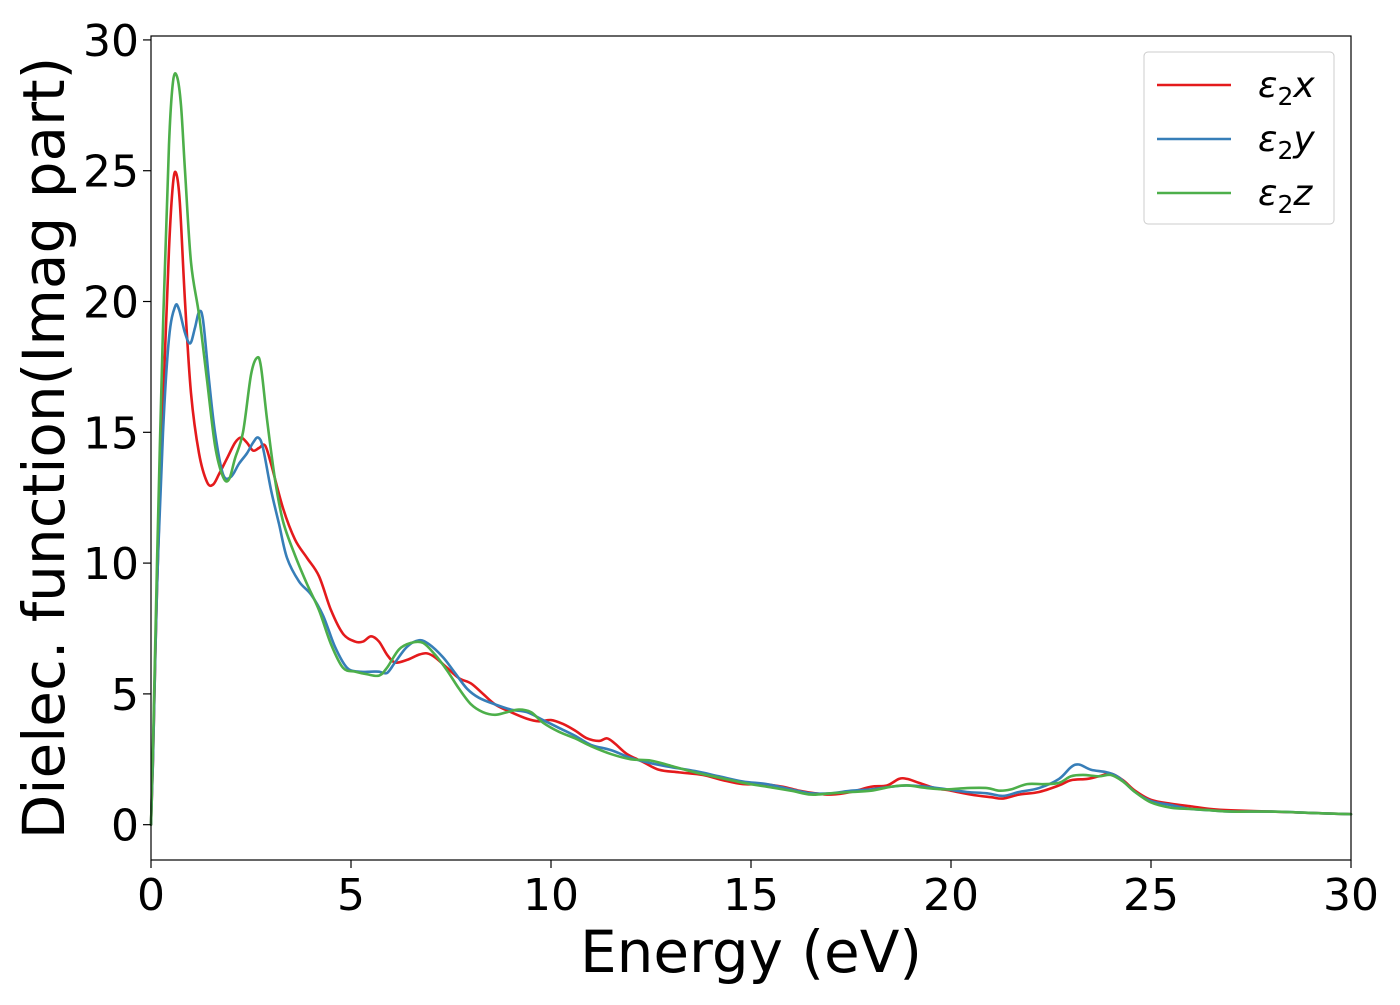  What do you see at coordinates (1286, 142) in the screenshot?
I see `legend-label-y: ε2y` at bounding box center [1286, 142].